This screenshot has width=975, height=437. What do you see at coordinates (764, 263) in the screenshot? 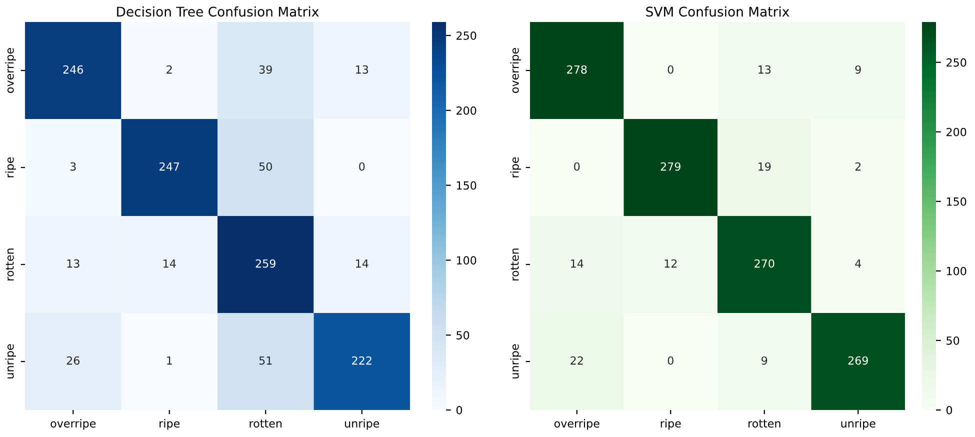
I see `data-label: 270` at bounding box center [764, 263].